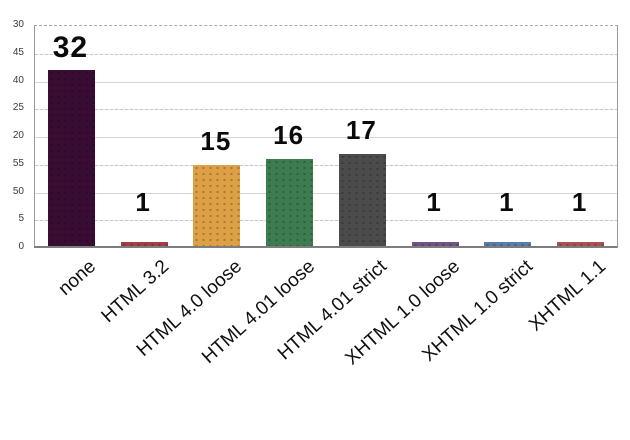 The image size is (630, 440). I want to click on y-tick-label: 25, so click(18, 108).